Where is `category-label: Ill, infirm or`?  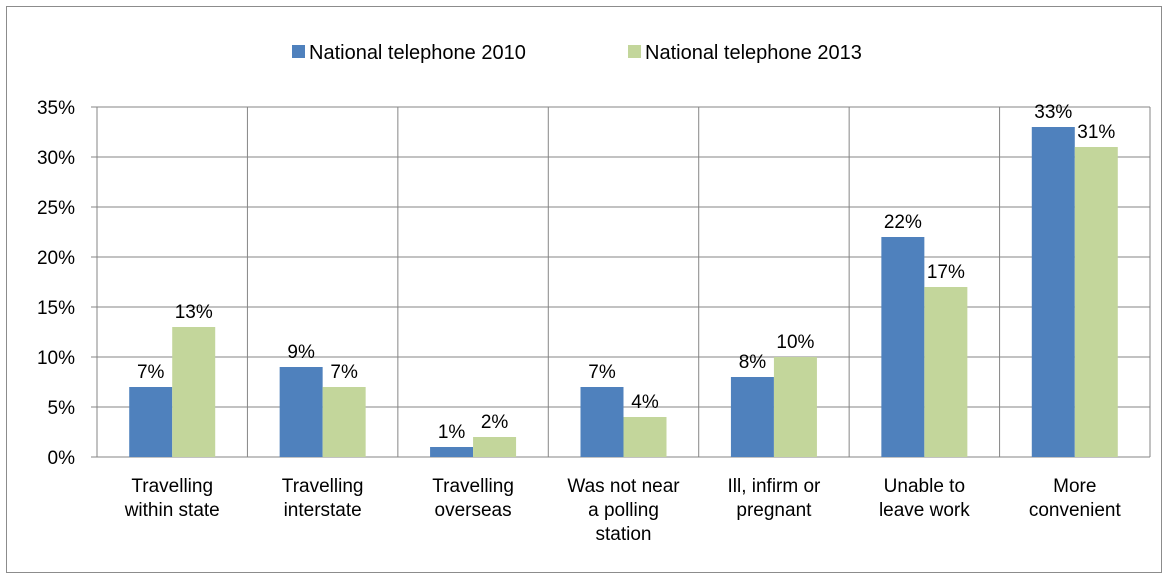 category-label: Ill, infirm or is located at coordinates (774, 486).